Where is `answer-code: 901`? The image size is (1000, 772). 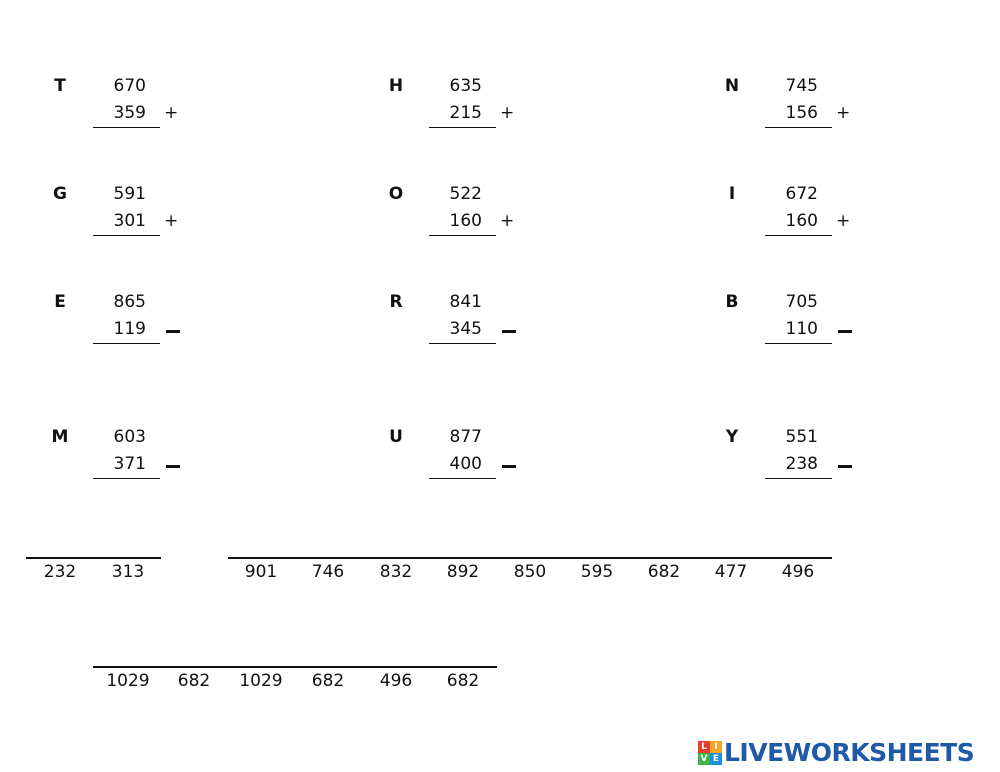 answer-code: 901 is located at coordinates (261, 572).